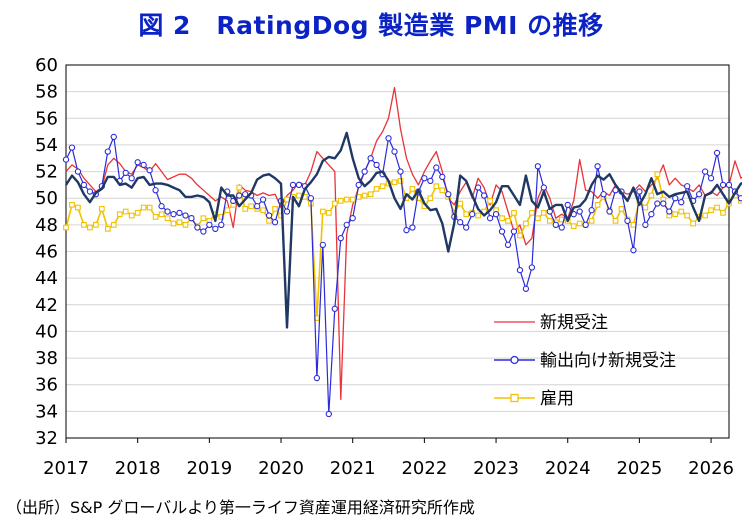 This screenshot has width=742, height=520. Describe the element at coordinates (557, 399) in the screenshot. I see `legend-label-employment: 雇用` at that location.